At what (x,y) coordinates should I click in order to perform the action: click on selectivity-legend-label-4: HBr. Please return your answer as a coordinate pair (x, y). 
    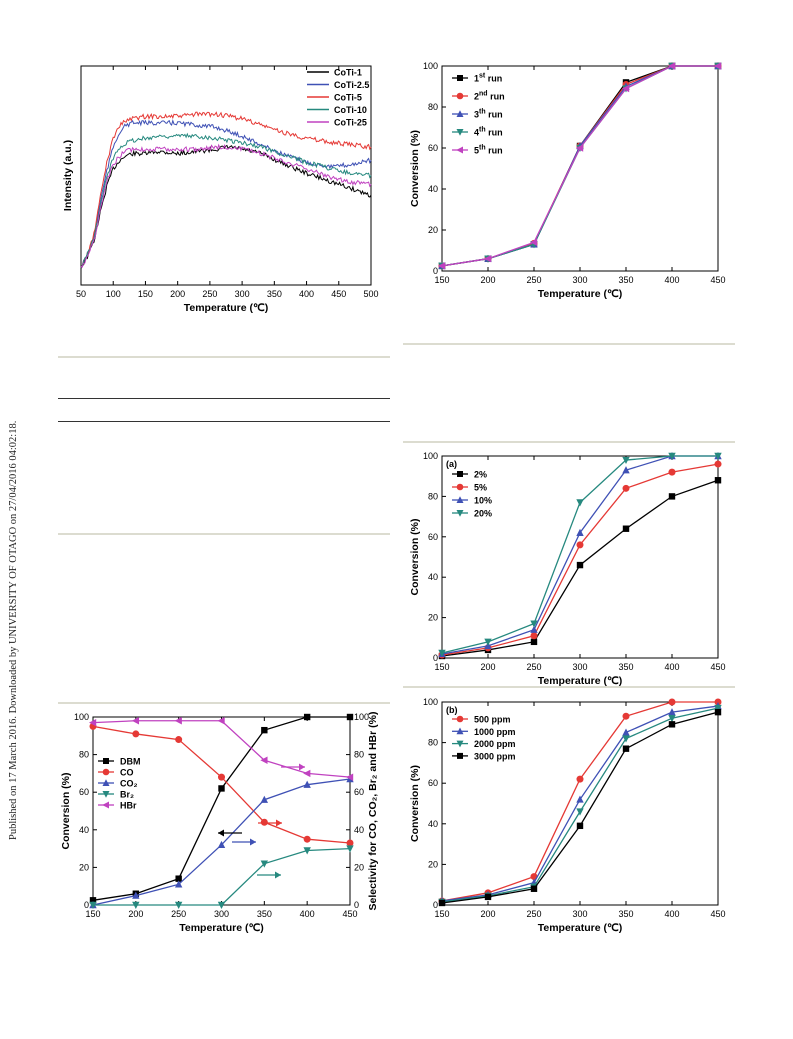
    Looking at the image, I should click on (128, 806).